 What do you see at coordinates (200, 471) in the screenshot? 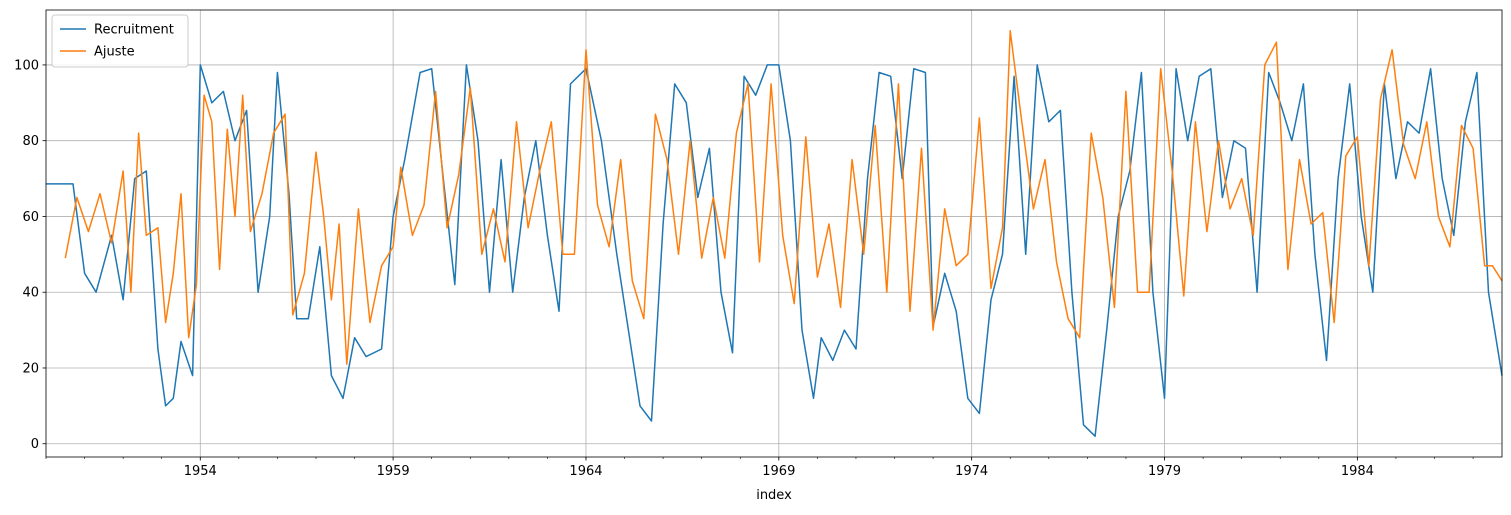
I see `x-tick-label: 1954` at bounding box center [200, 471].